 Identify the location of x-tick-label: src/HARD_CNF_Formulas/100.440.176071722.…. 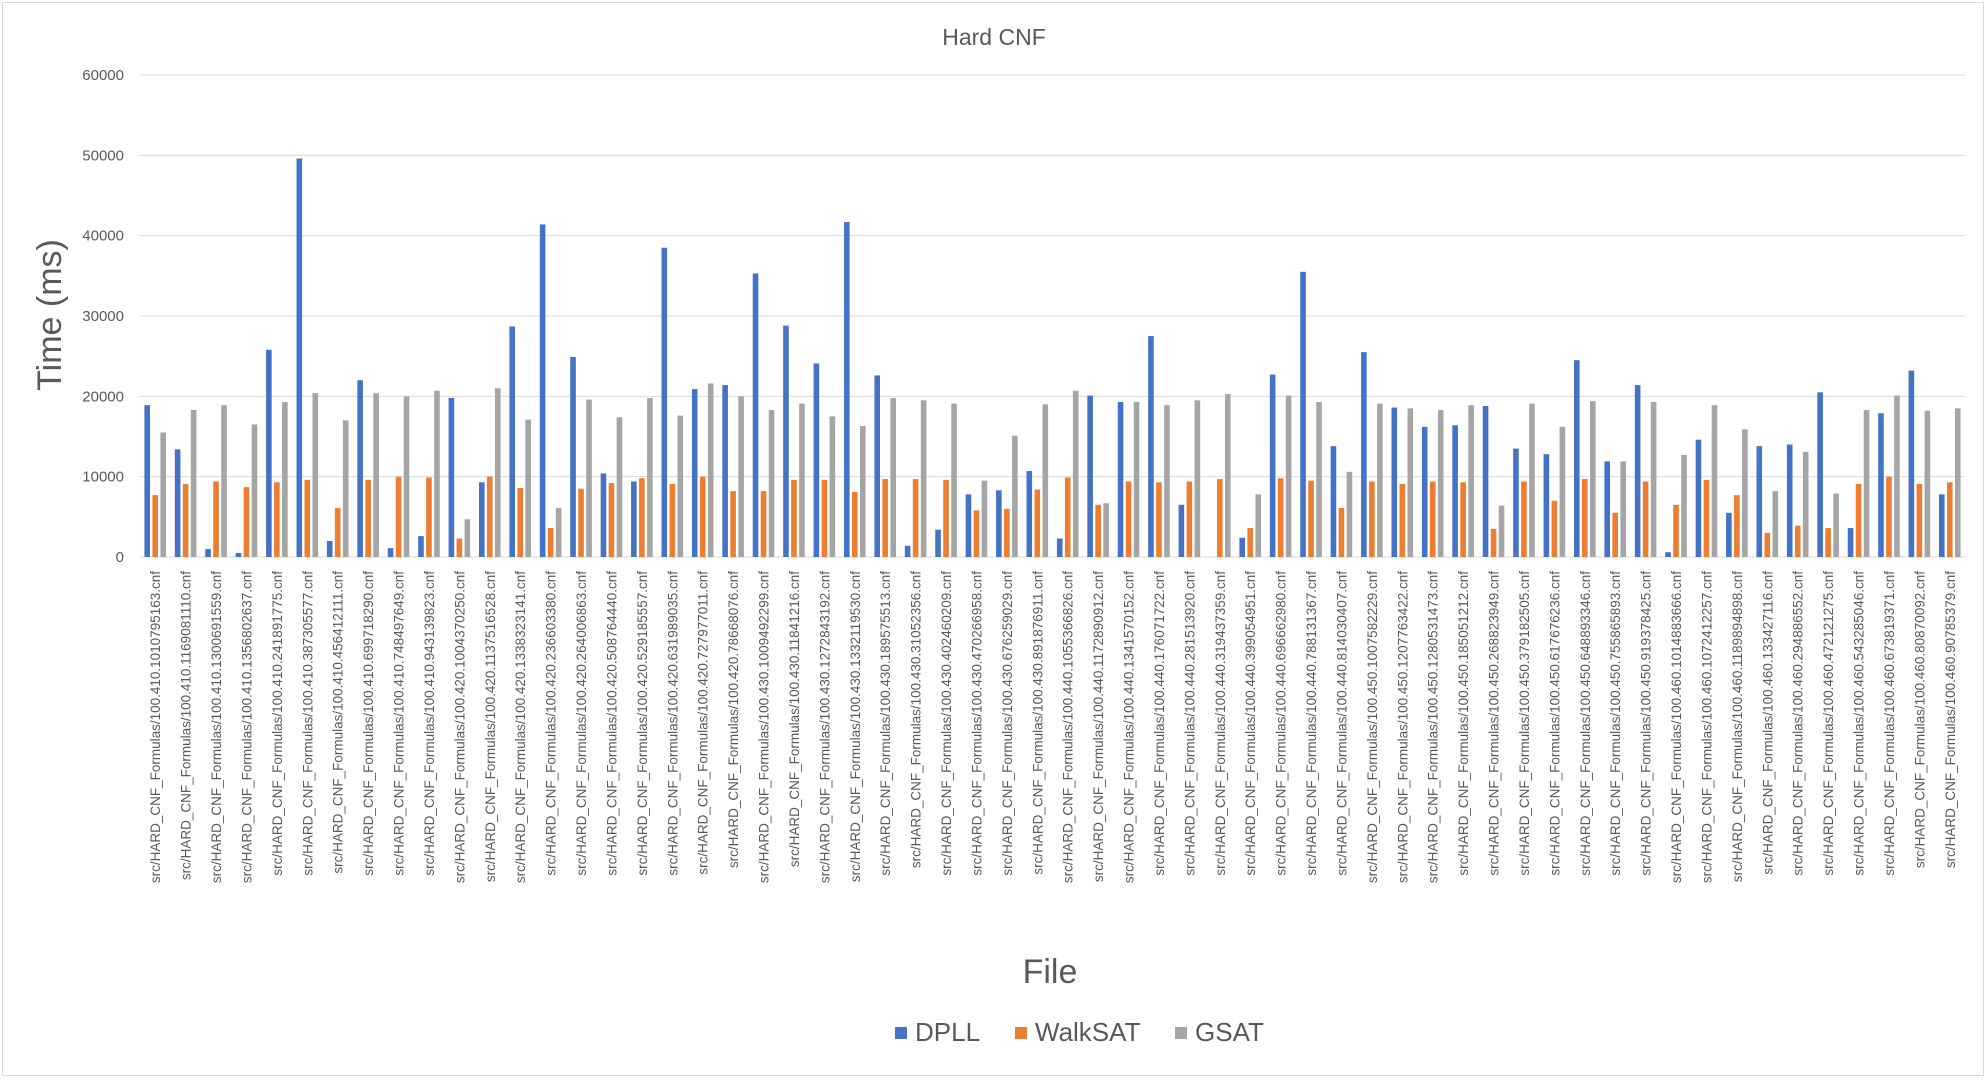
(1159, 723).